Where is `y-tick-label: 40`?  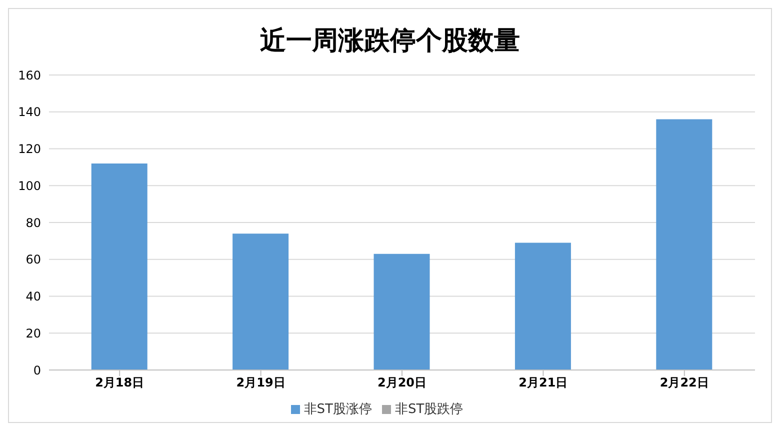 y-tick-label: 40 is located at coordinates (33, 297).